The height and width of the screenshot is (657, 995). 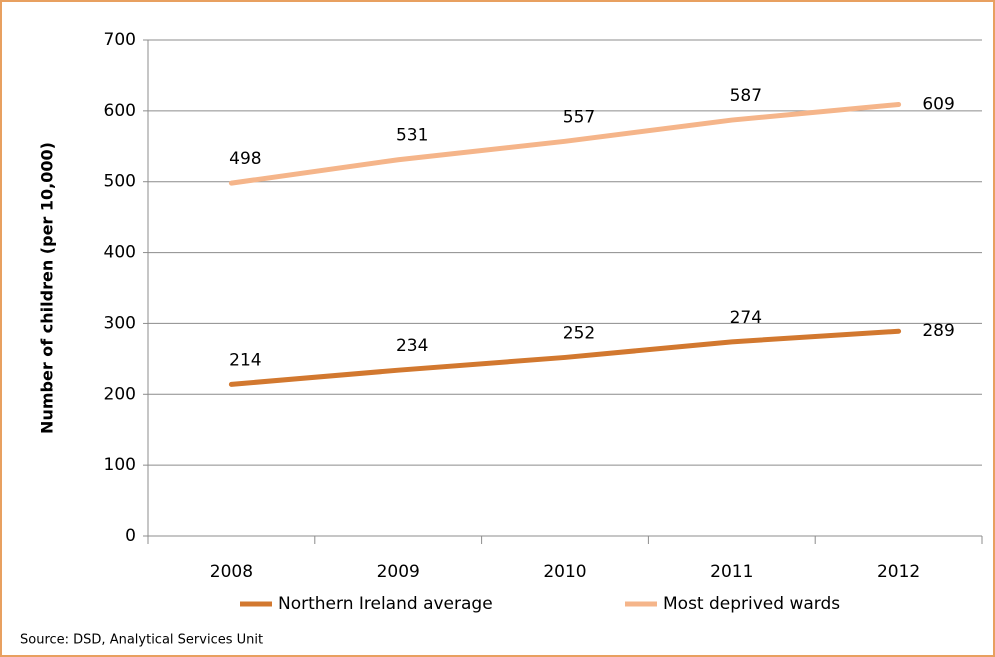 What do you see at coordinates (746, 318) in the screenshot?
I see `data-label: 274` at bounding box center [746, 318].